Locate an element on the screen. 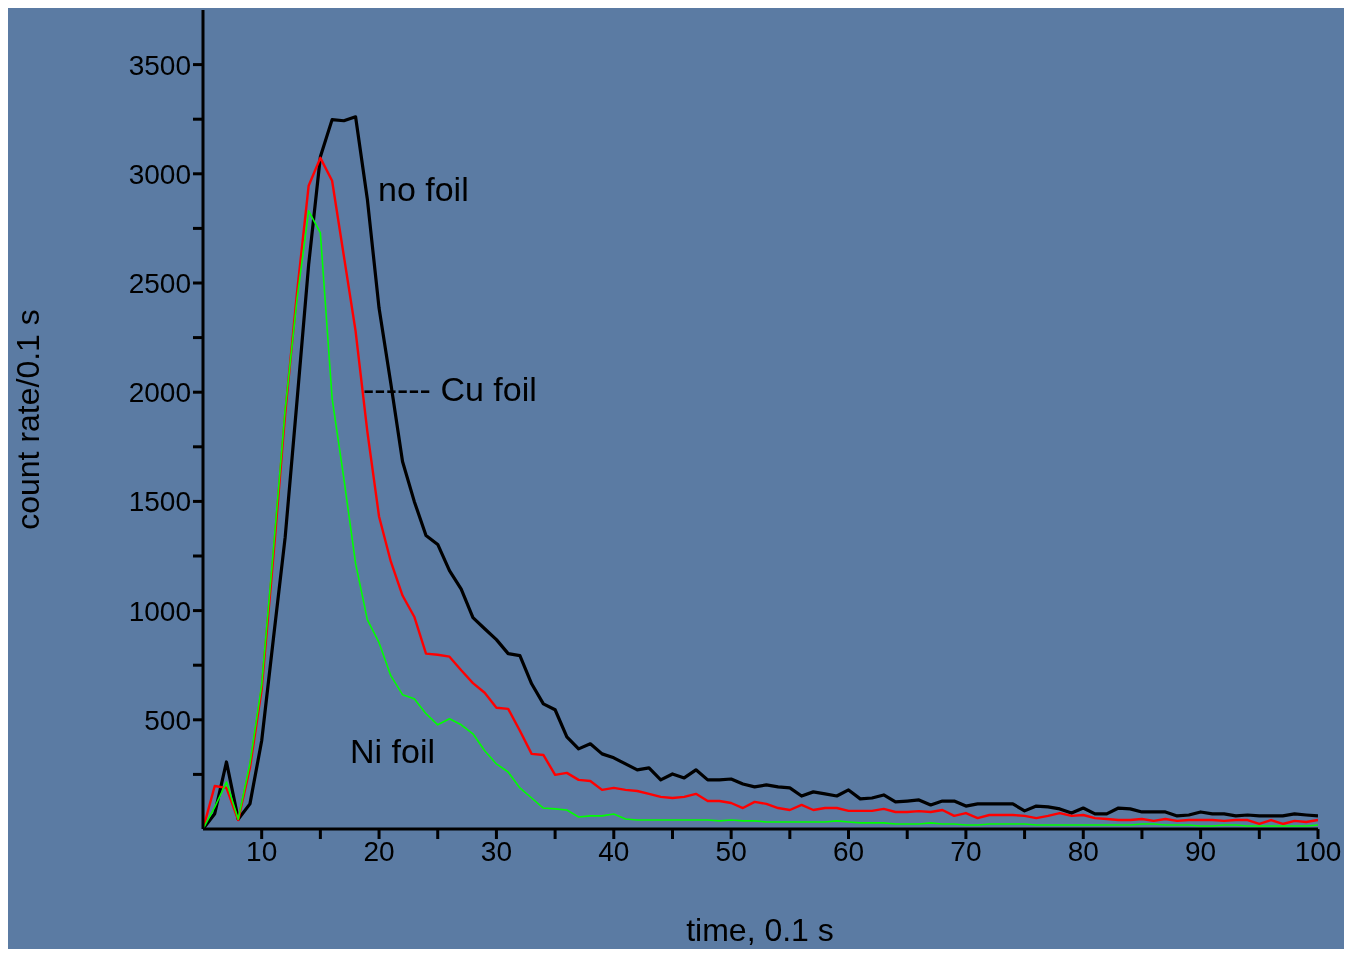 This screenshot has height=957, width=1352. x-tick-label: 90 is located at coordinates (1201, 851).